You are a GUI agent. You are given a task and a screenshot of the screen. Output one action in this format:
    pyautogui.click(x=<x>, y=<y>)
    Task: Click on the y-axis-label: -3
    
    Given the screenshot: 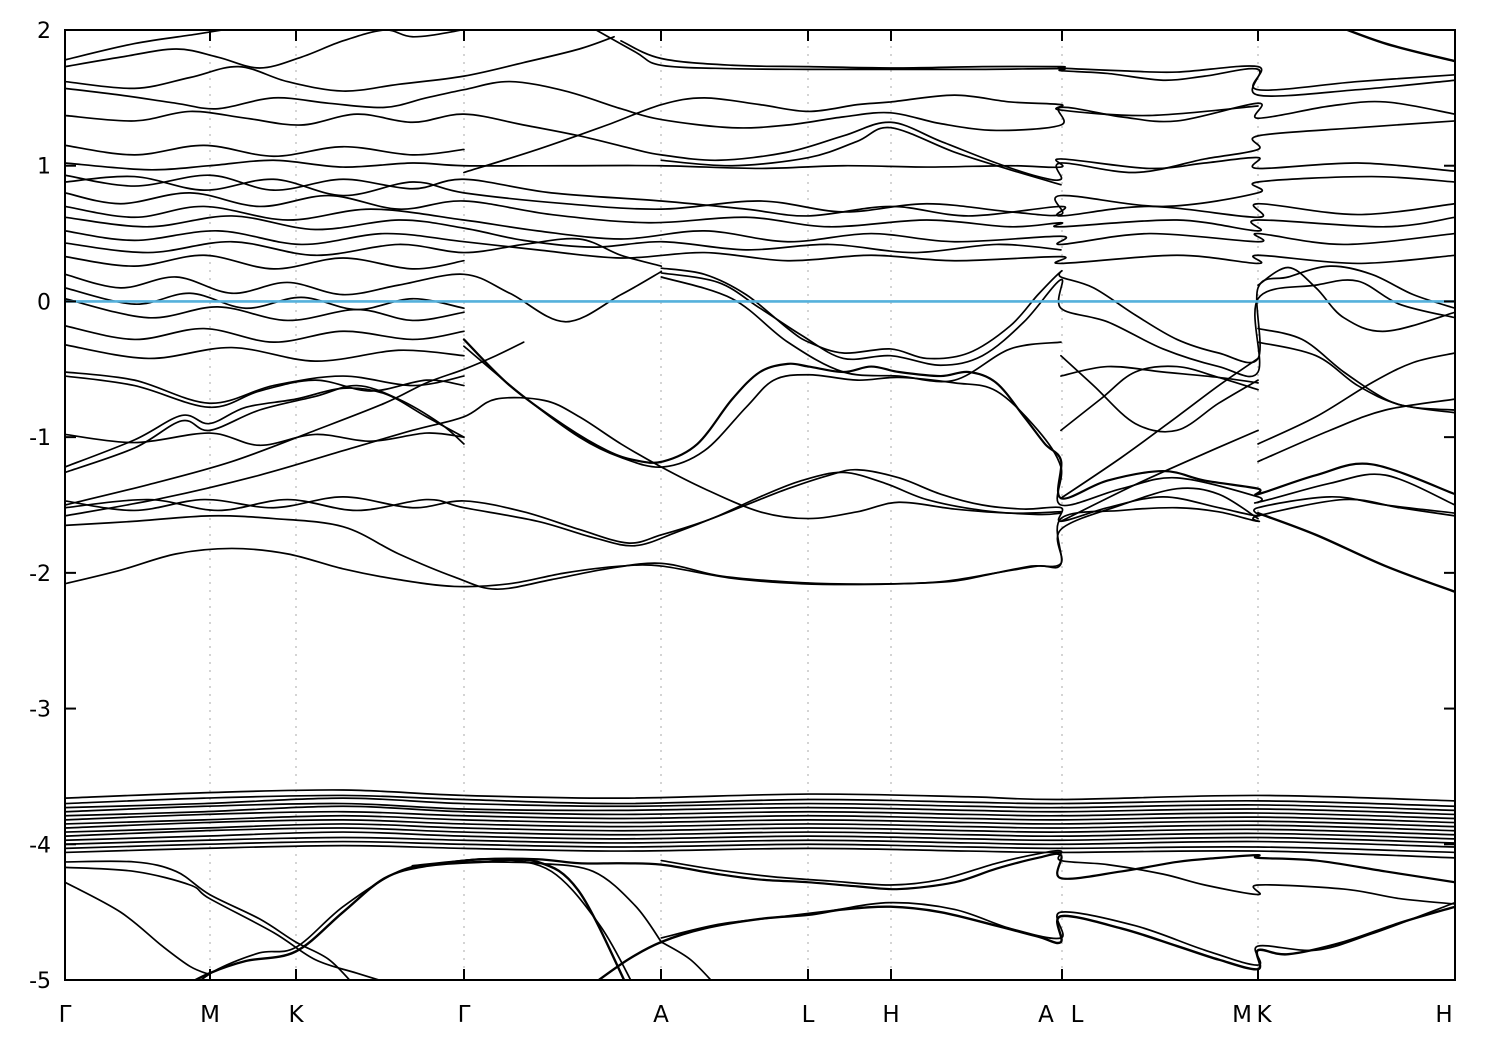 What is the action you would take?
    pyautogui.click(x=40, y=710)
    